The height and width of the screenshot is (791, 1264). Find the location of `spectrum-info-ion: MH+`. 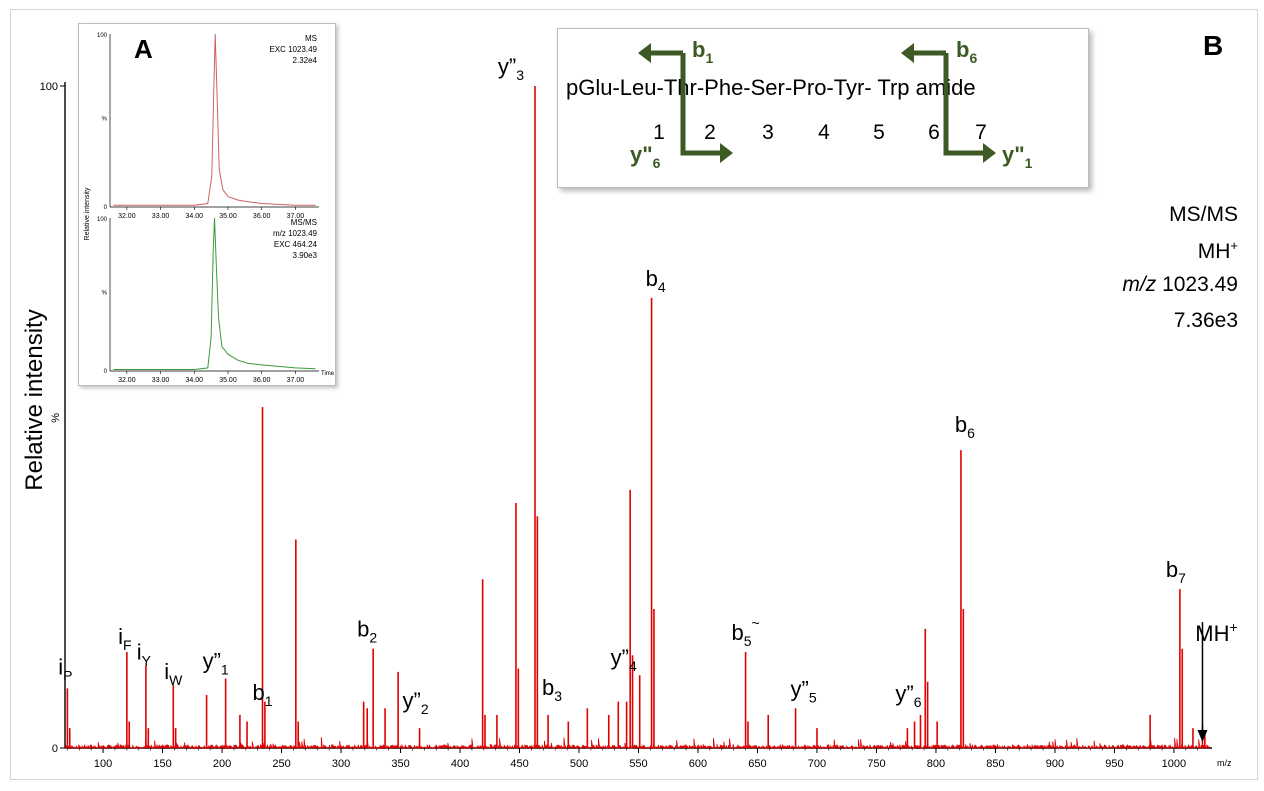

spectrum-info-ion: MH+ is located at coordinates (1217, 250).